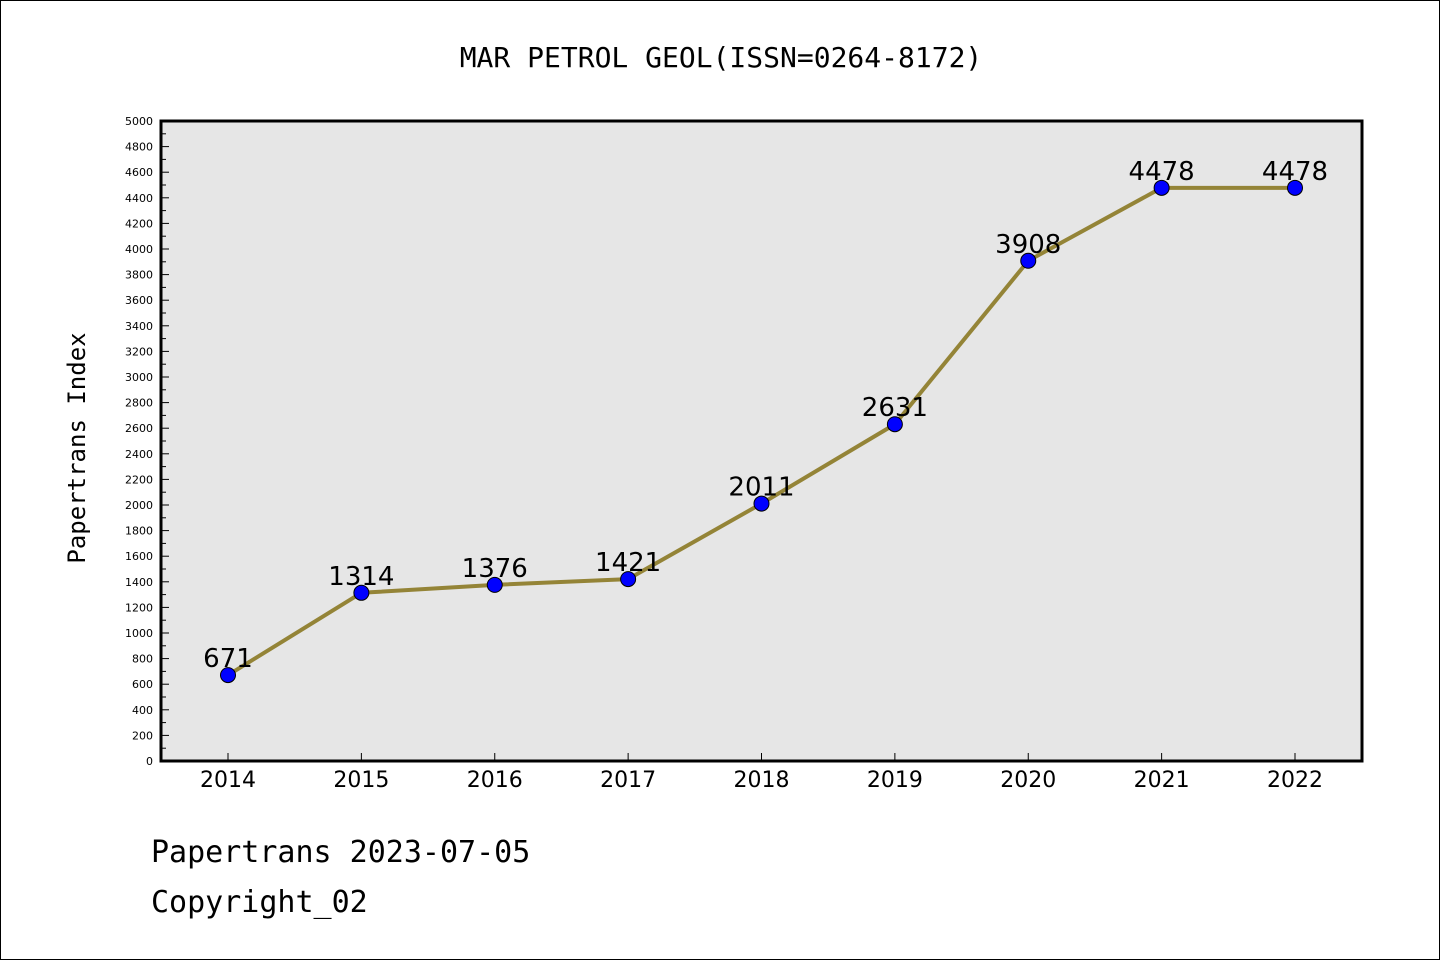 This screenshot has height=961, width=1440. I want to click on y-tick-label: 2600, so click(139, 428).